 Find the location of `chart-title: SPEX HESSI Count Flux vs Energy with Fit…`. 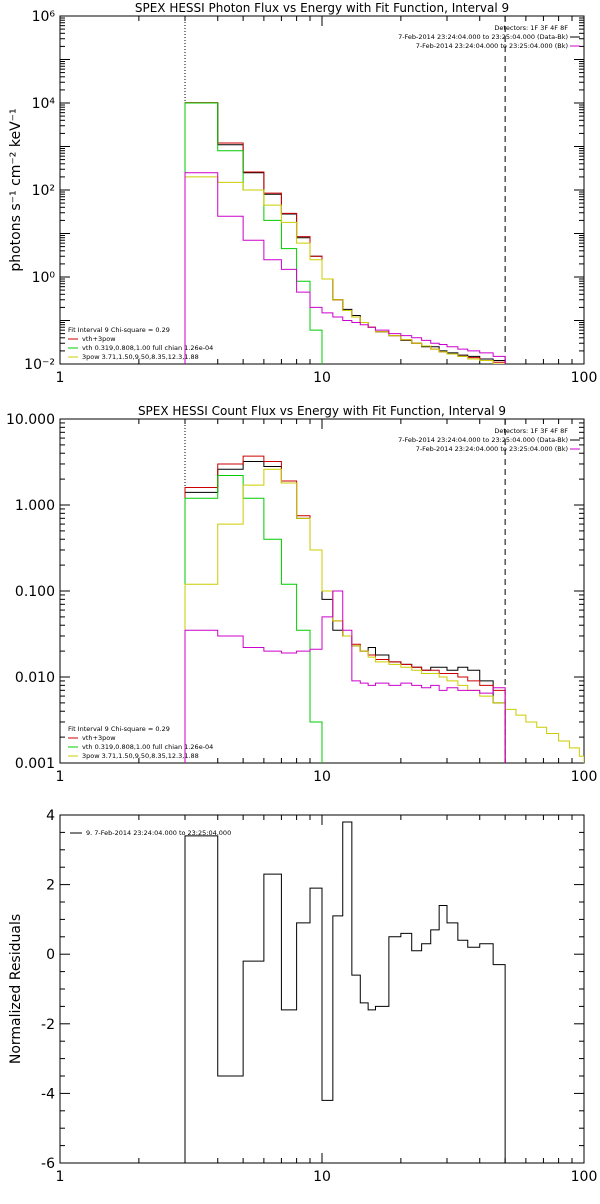

chart-title: SPEX HESSI Count Flux vs Energy with Fit… is located at coordinates (322, 411).